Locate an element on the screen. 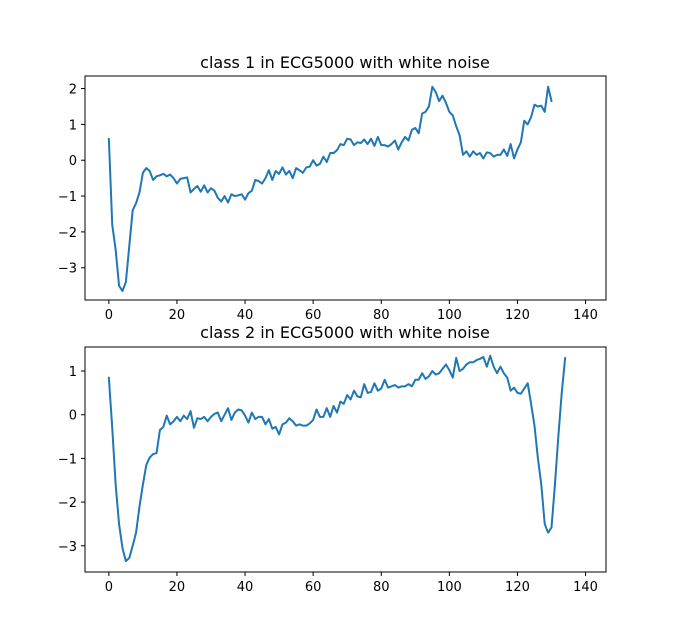  y-tick-label: 2 is located at coordinates (73, 90).